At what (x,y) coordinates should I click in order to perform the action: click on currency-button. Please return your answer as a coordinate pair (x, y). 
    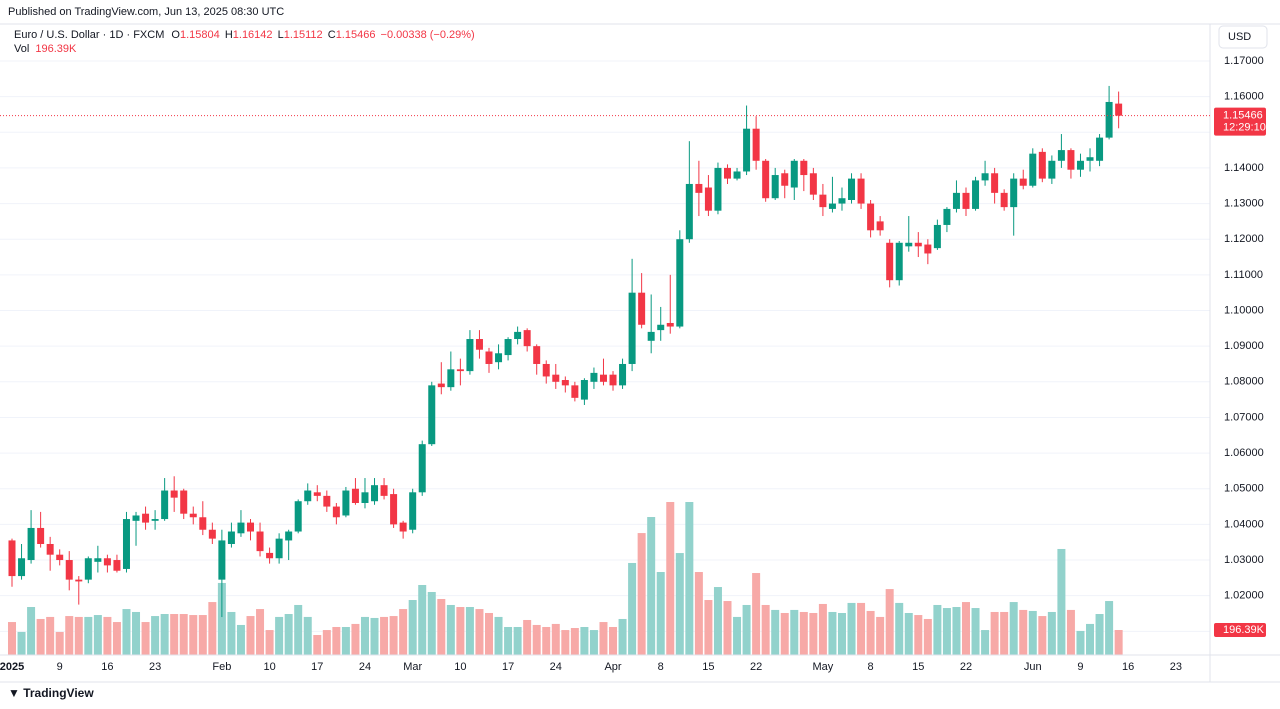
    Looking at the image, I should click on (1243, 37).